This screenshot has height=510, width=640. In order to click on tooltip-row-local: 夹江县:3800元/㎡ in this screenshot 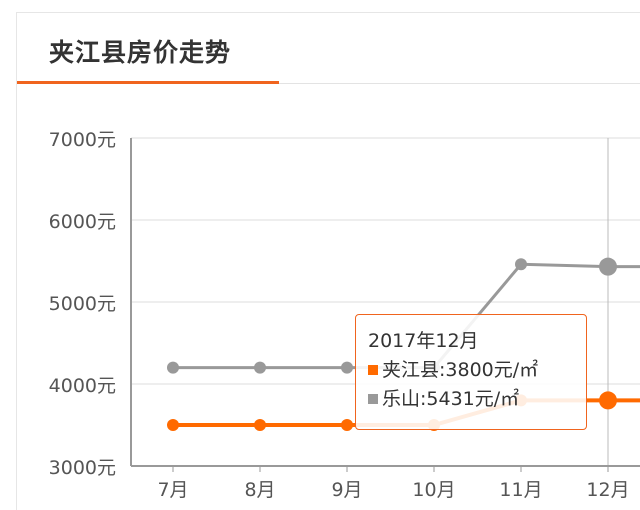, I will do `click(477, 370)`.